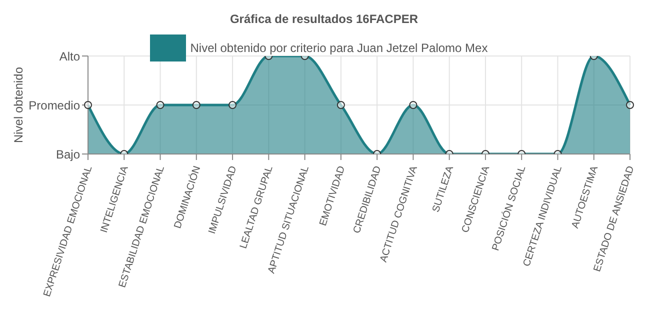  I want to click on legend-label: Nivel obtenido por criterio para Juan Jetzel Palomo Mex, so click(339, 48).